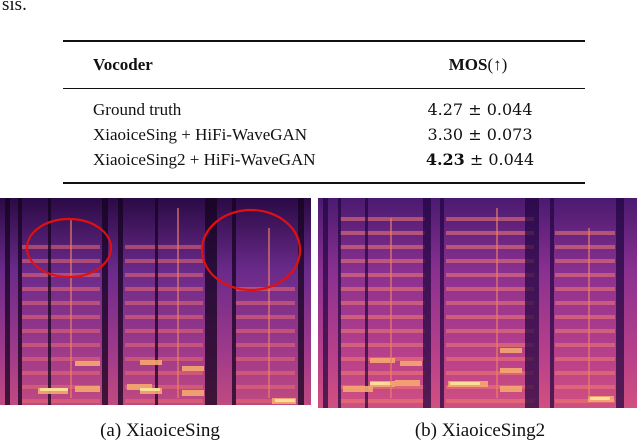  Describe the element at coordinates (137, 109) in the screenshot. I see `vocoder-cell: Ground truth` at that location.